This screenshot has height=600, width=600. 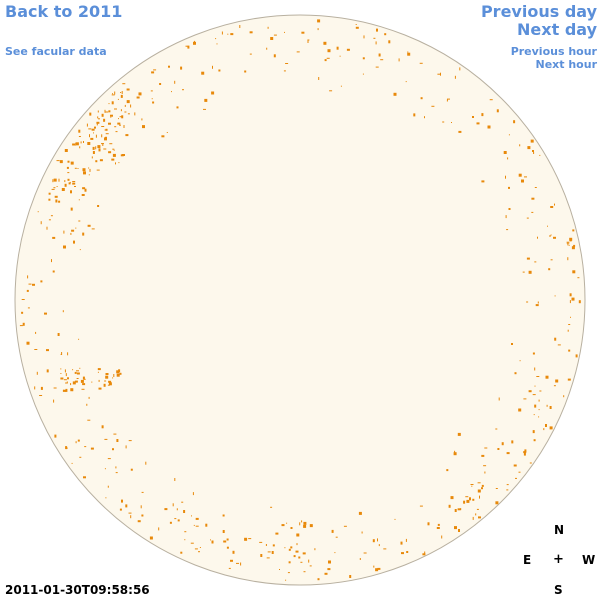 I want to click on observation-timestamp: 2011-01-30T09:58:56, so click(x=77, y=590).